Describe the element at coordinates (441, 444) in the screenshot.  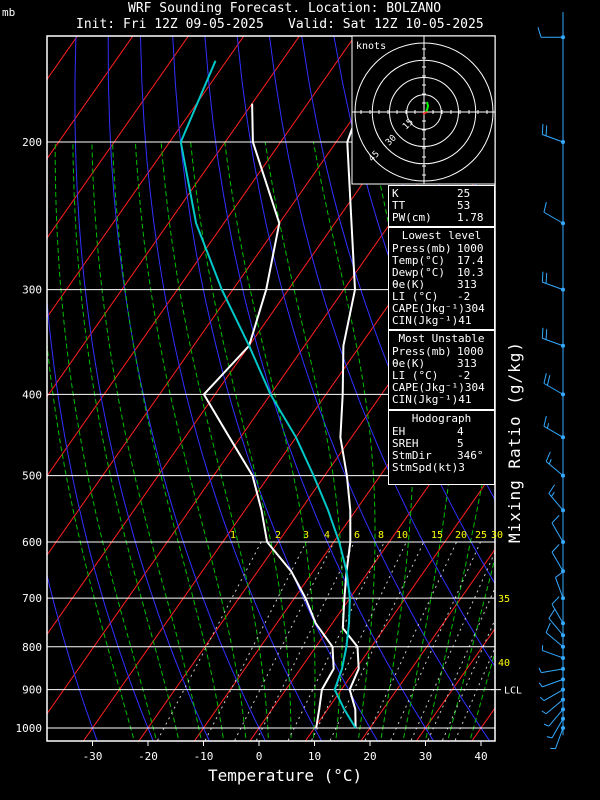
I see `panel-row: SREH 5` at that location.